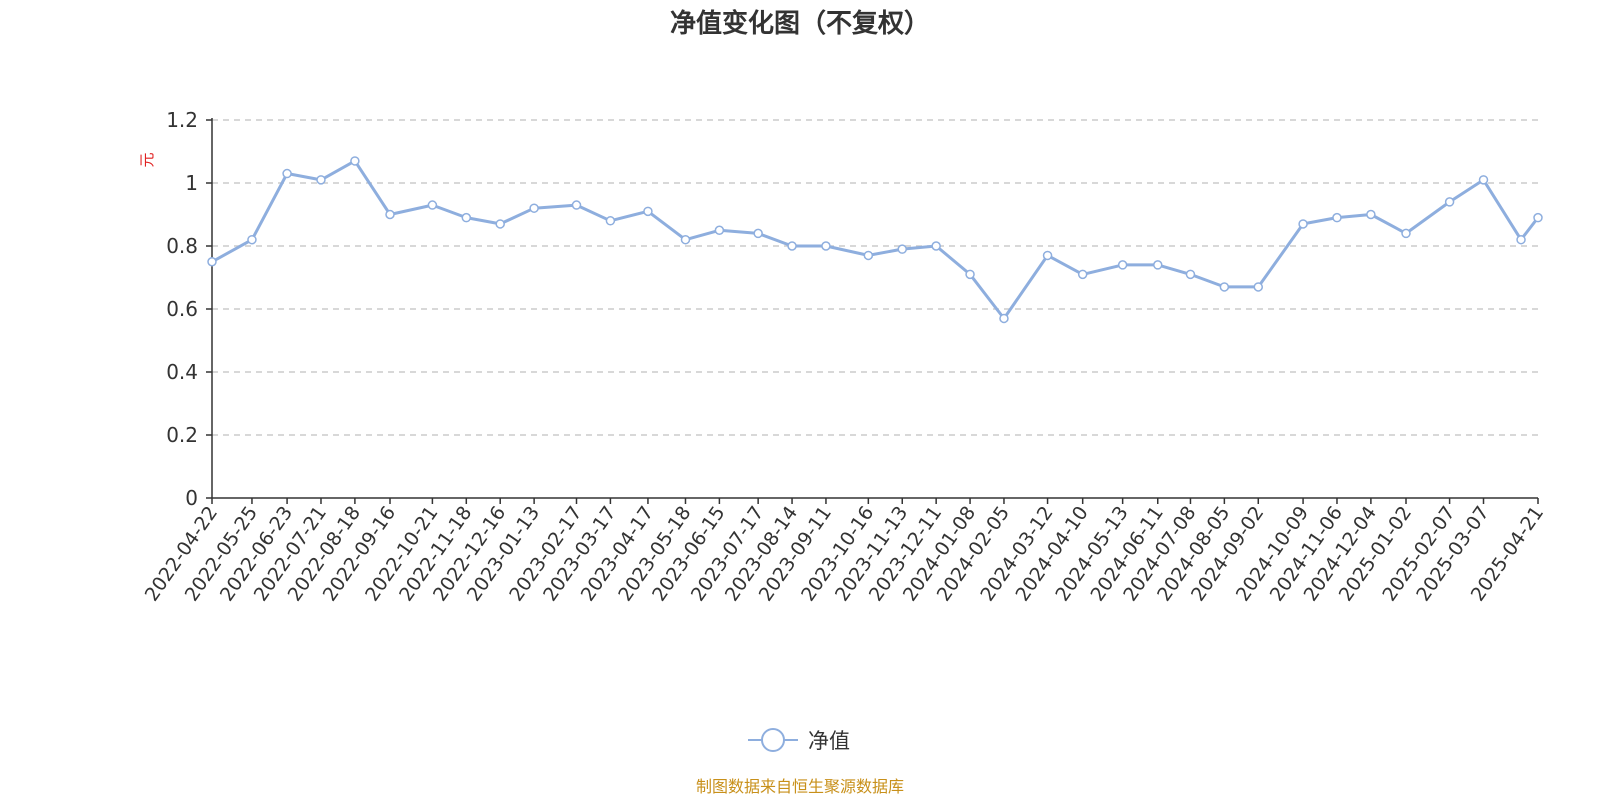 This screenshot has width=1600, height=800. Describe the element at coordinates (191, 183) in the screenshot. I see `y-tick-label: 1` at that location.